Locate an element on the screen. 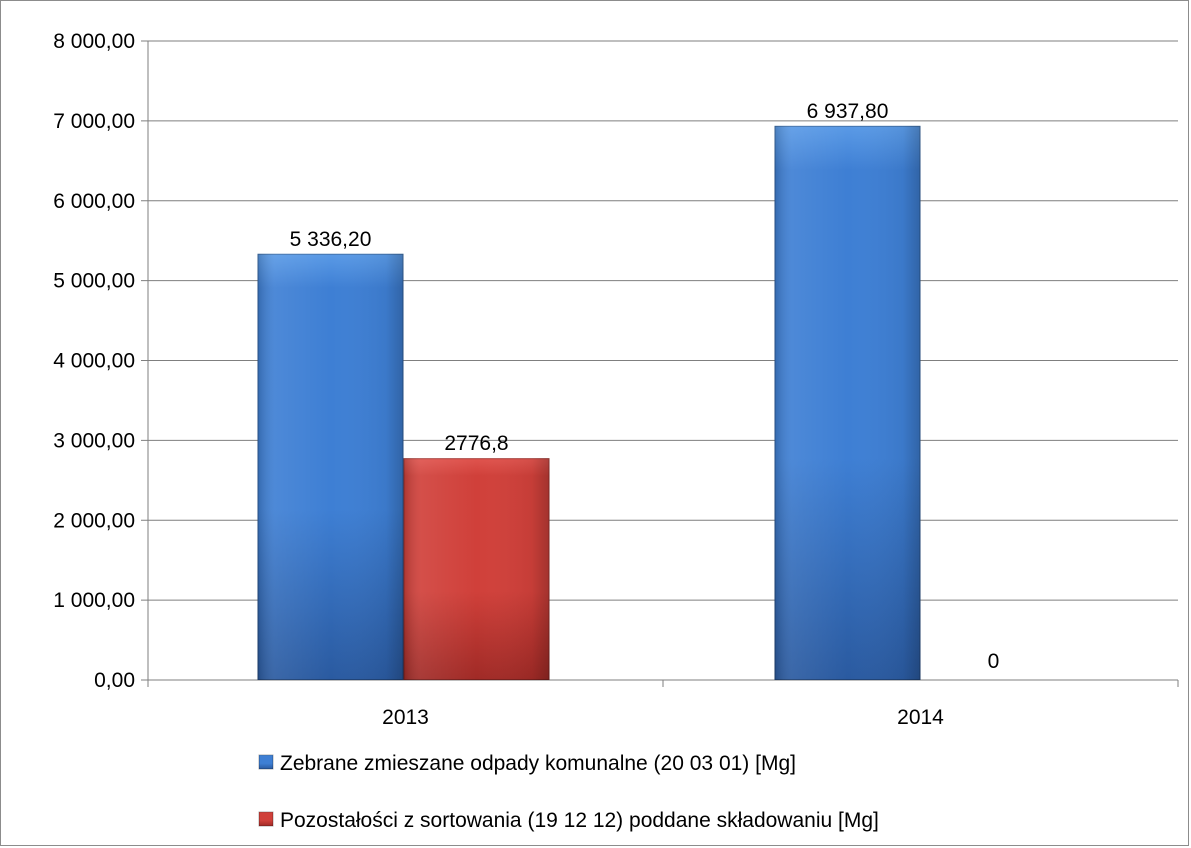 This screenshot has height=848, width=1191. y-tick-label: 8 000,00 is located at coordinates (94, 41).